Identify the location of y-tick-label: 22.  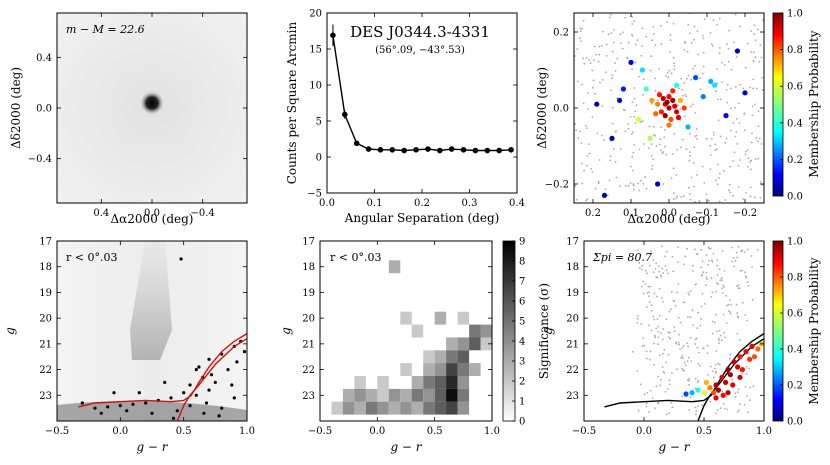
(45, 370).